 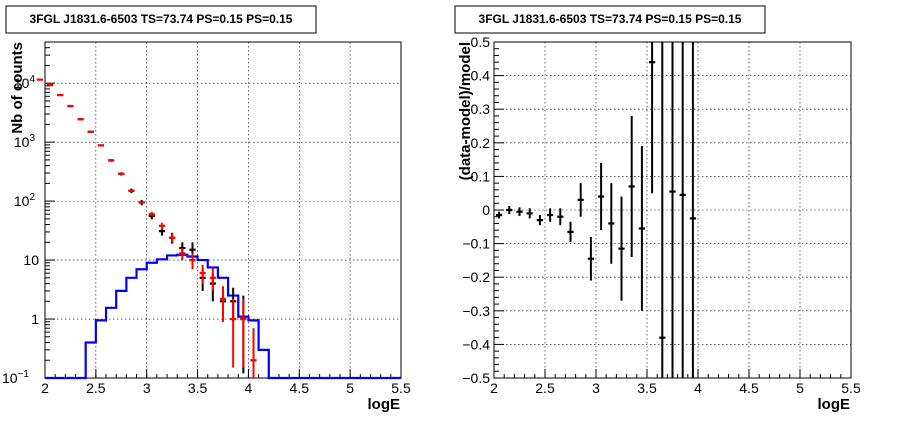 What do you see at coordinates (401, 388) in the screenshot?
I see `left-x-tick-label: 5.5` at bounding box center [401, 388].